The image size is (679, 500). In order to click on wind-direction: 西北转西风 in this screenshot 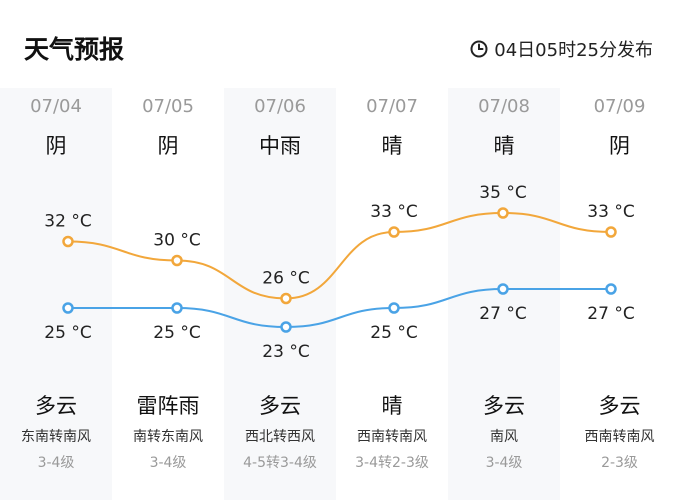, I will do `click(280, 437)`.